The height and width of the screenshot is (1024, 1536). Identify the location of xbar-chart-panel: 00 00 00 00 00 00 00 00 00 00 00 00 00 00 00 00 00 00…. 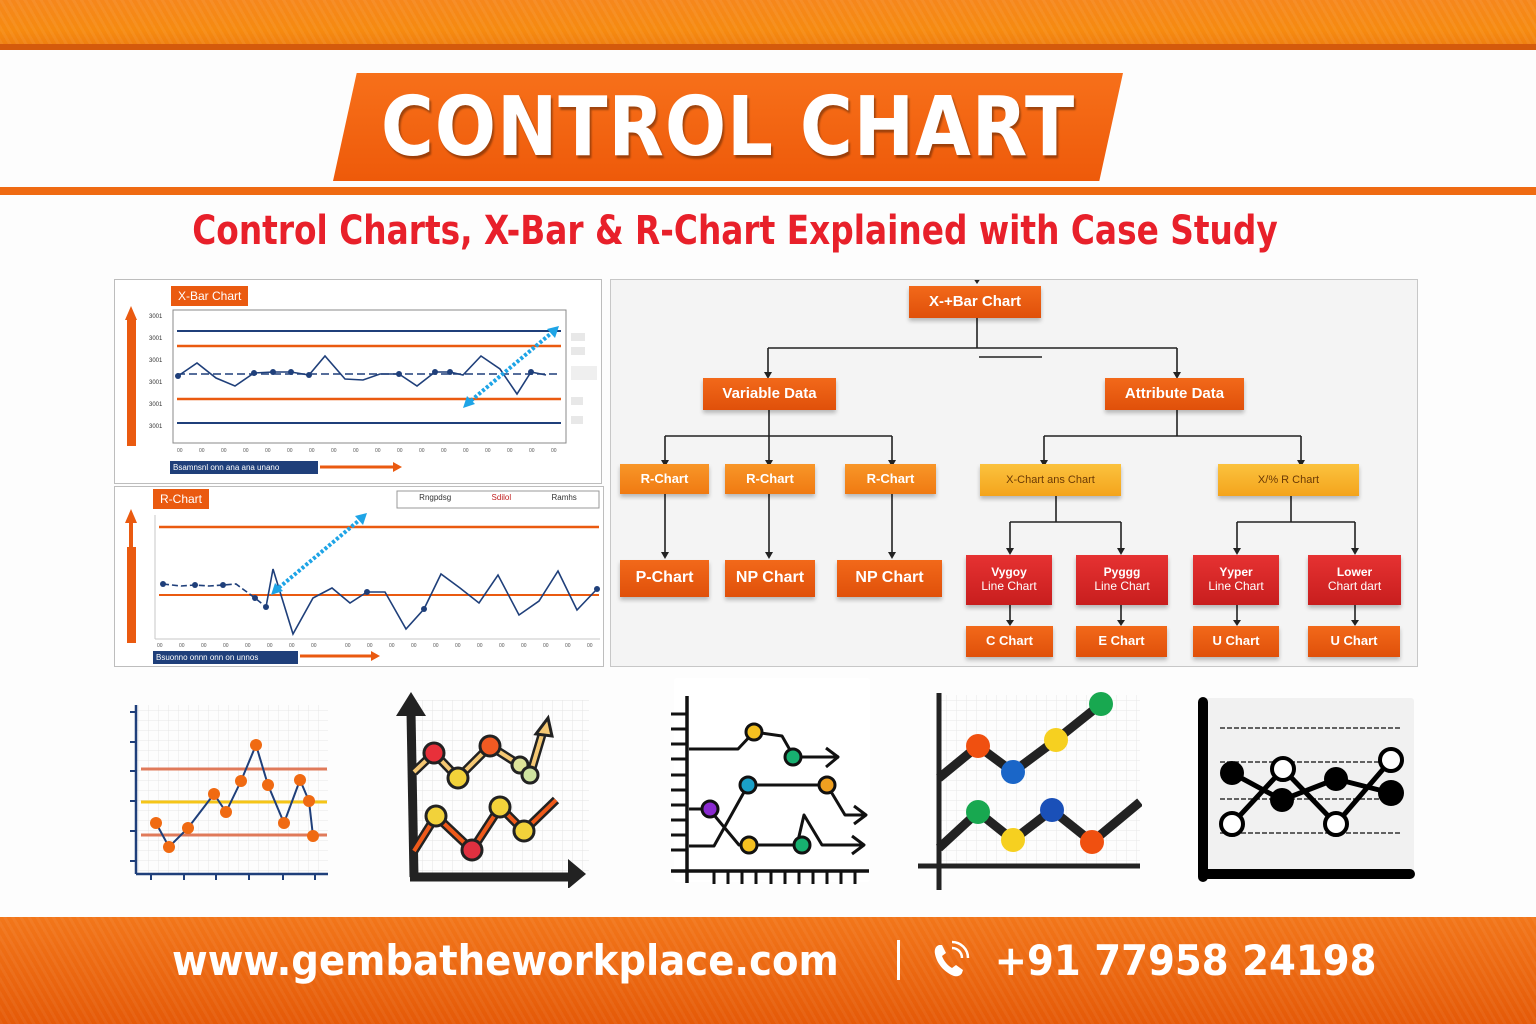
(358, 381).